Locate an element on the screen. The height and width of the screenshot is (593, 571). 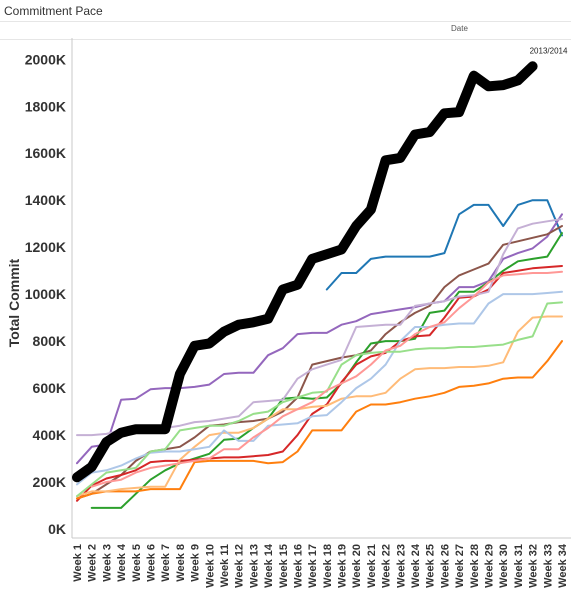
x-tick-label: Week 23 is located at coordinates (401, 566).